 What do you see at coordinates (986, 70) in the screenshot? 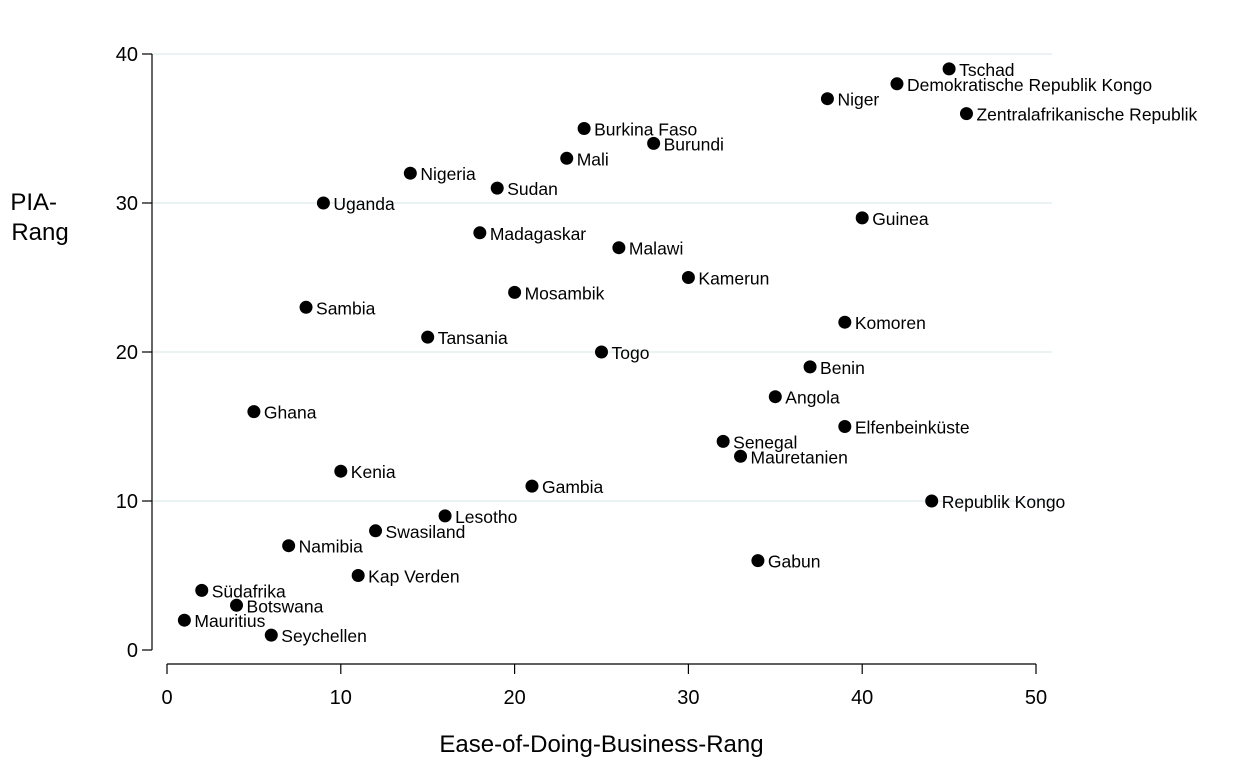
I see `point-label-tschad: Tschad` at bounding box center [986, 70].